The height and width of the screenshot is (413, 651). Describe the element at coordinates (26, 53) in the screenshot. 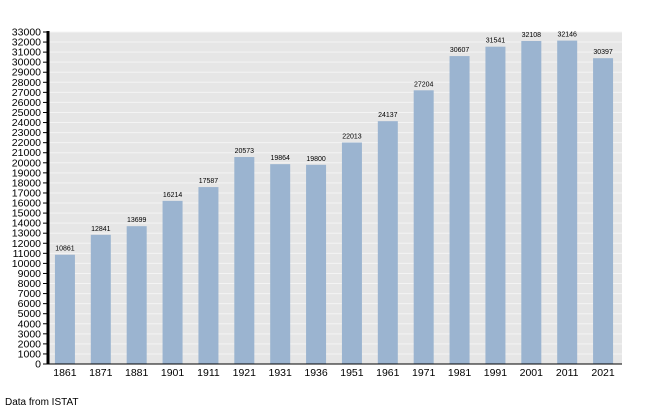

I see `y-tick-label: 31000` at that location.